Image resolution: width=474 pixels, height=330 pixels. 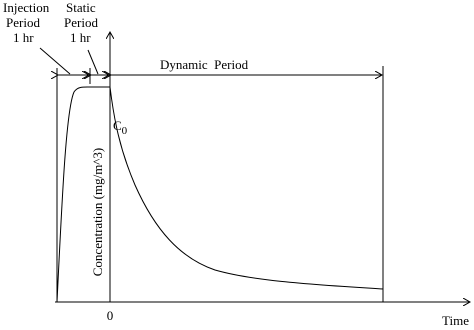 I want to click on c0-main: C, so click(x=117, y=125).